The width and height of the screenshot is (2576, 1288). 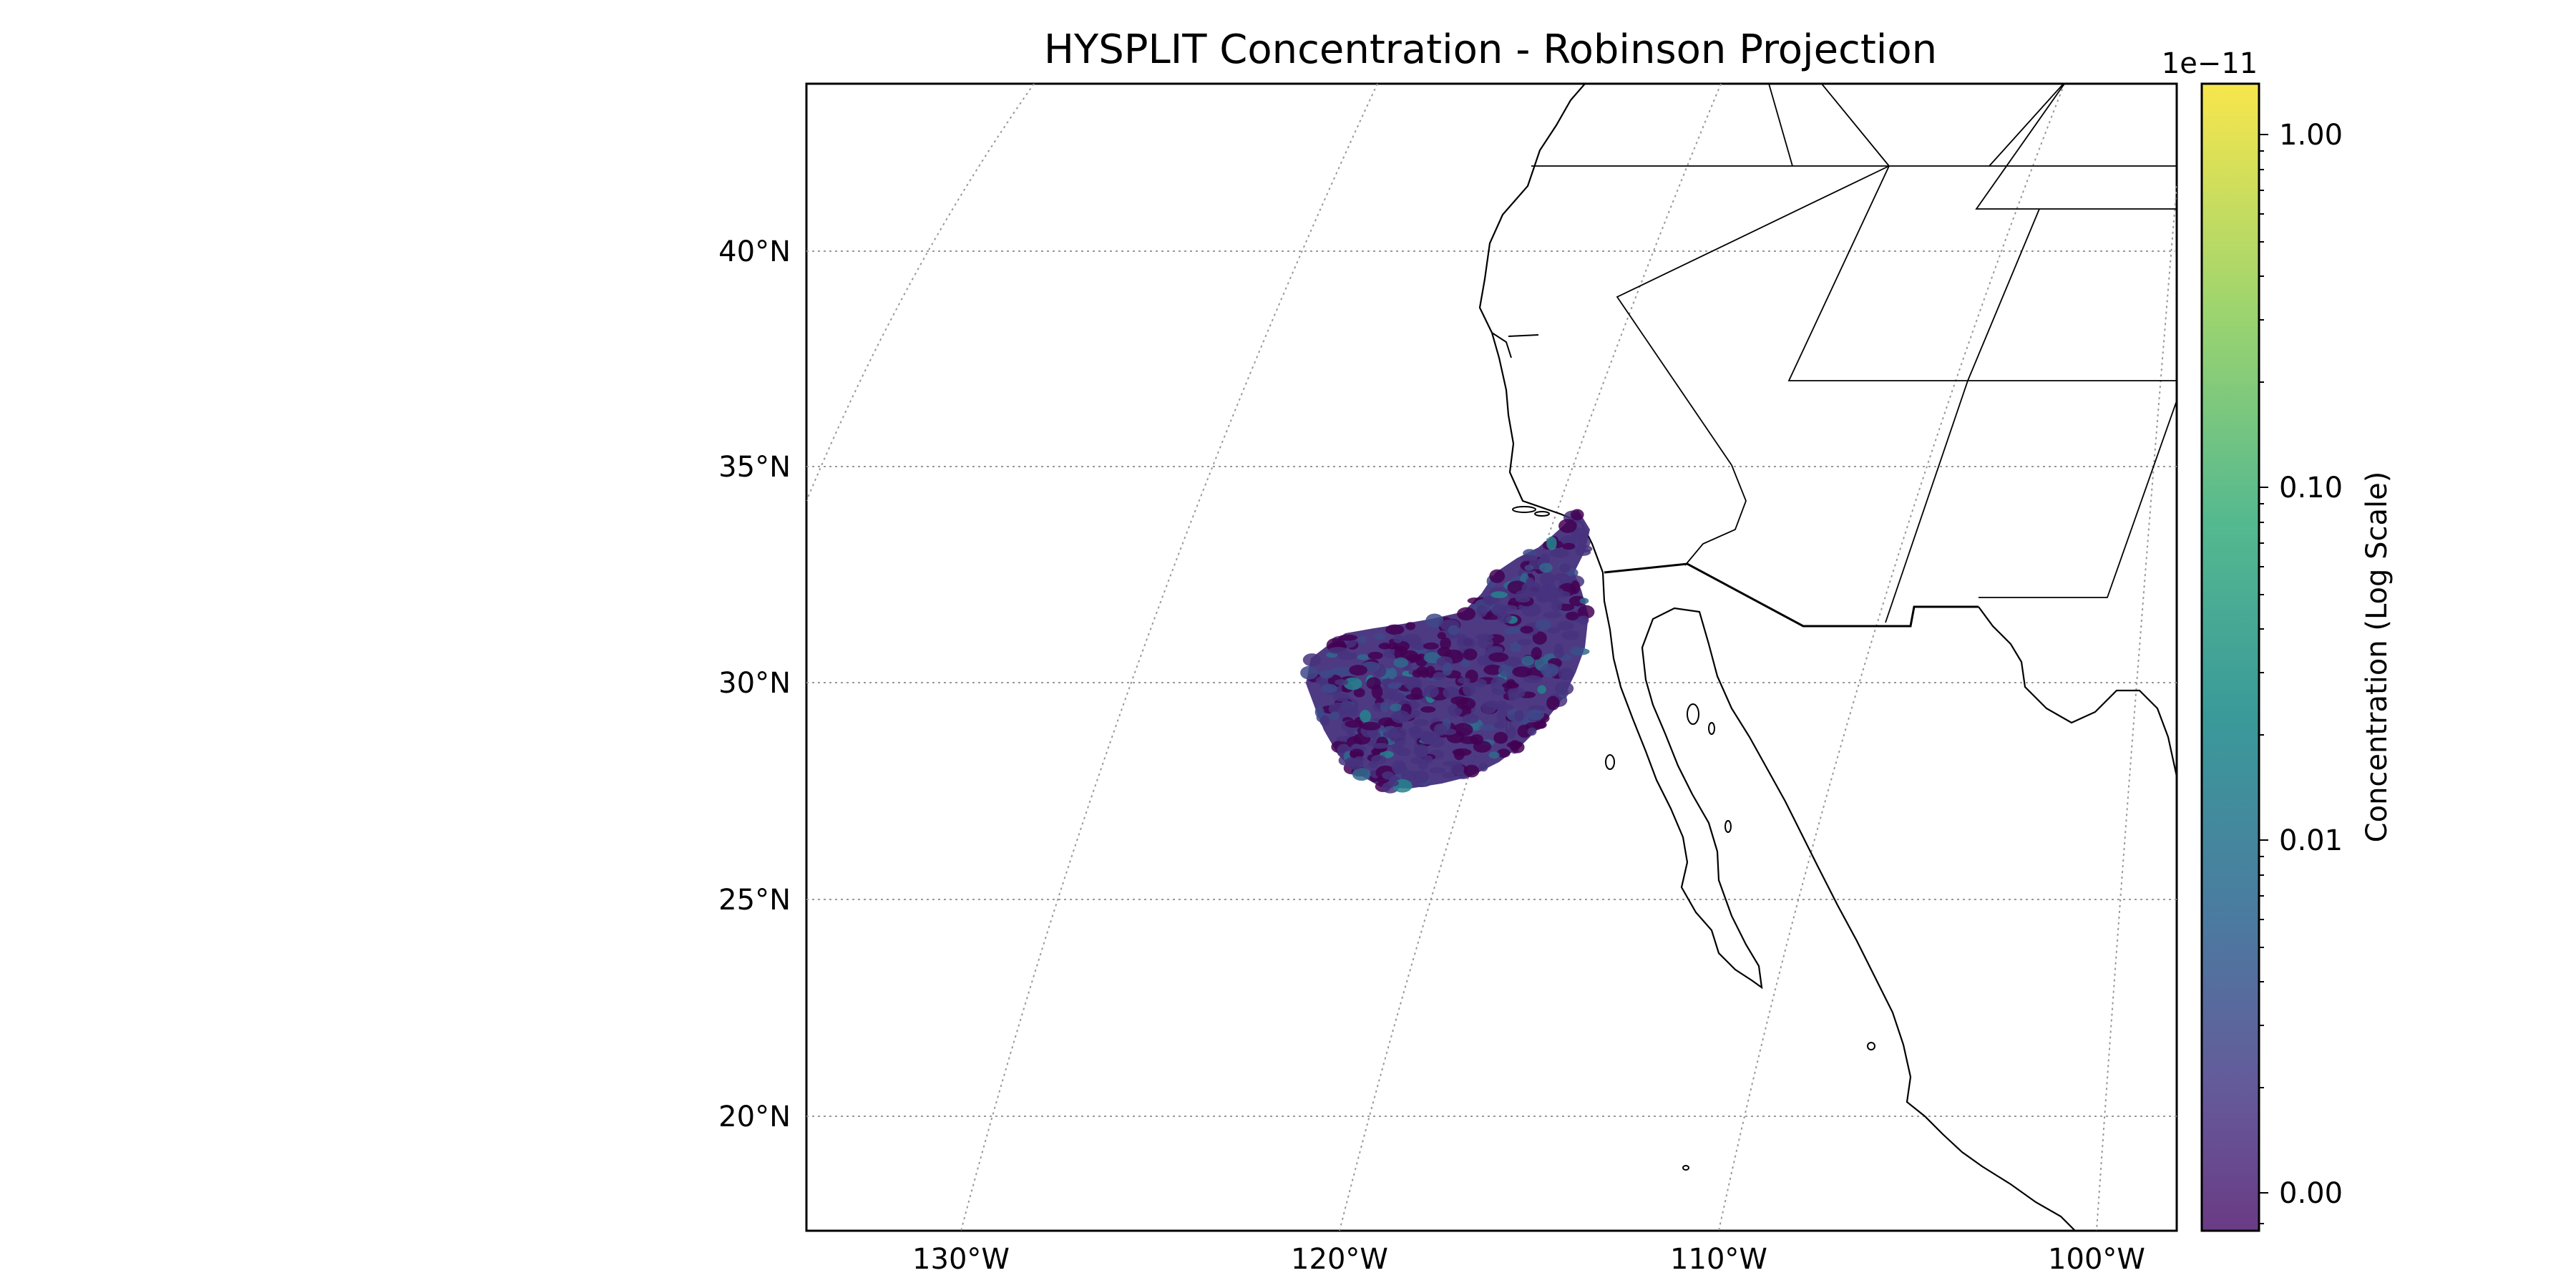 What do you see at coordinates (2311, 1193) in the screenshot?
I see `colorbar-tick-0: 0.00` at bounding box center [2311, 1193].